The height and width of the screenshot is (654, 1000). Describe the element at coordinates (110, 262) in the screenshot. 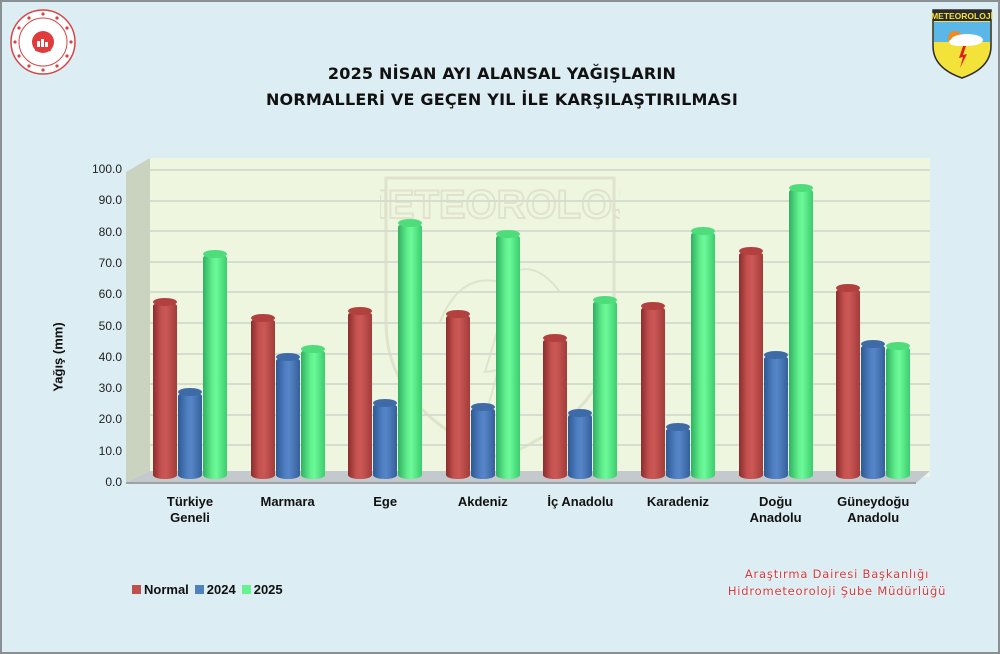

I see `y-tick-label: 70.0` at that location.